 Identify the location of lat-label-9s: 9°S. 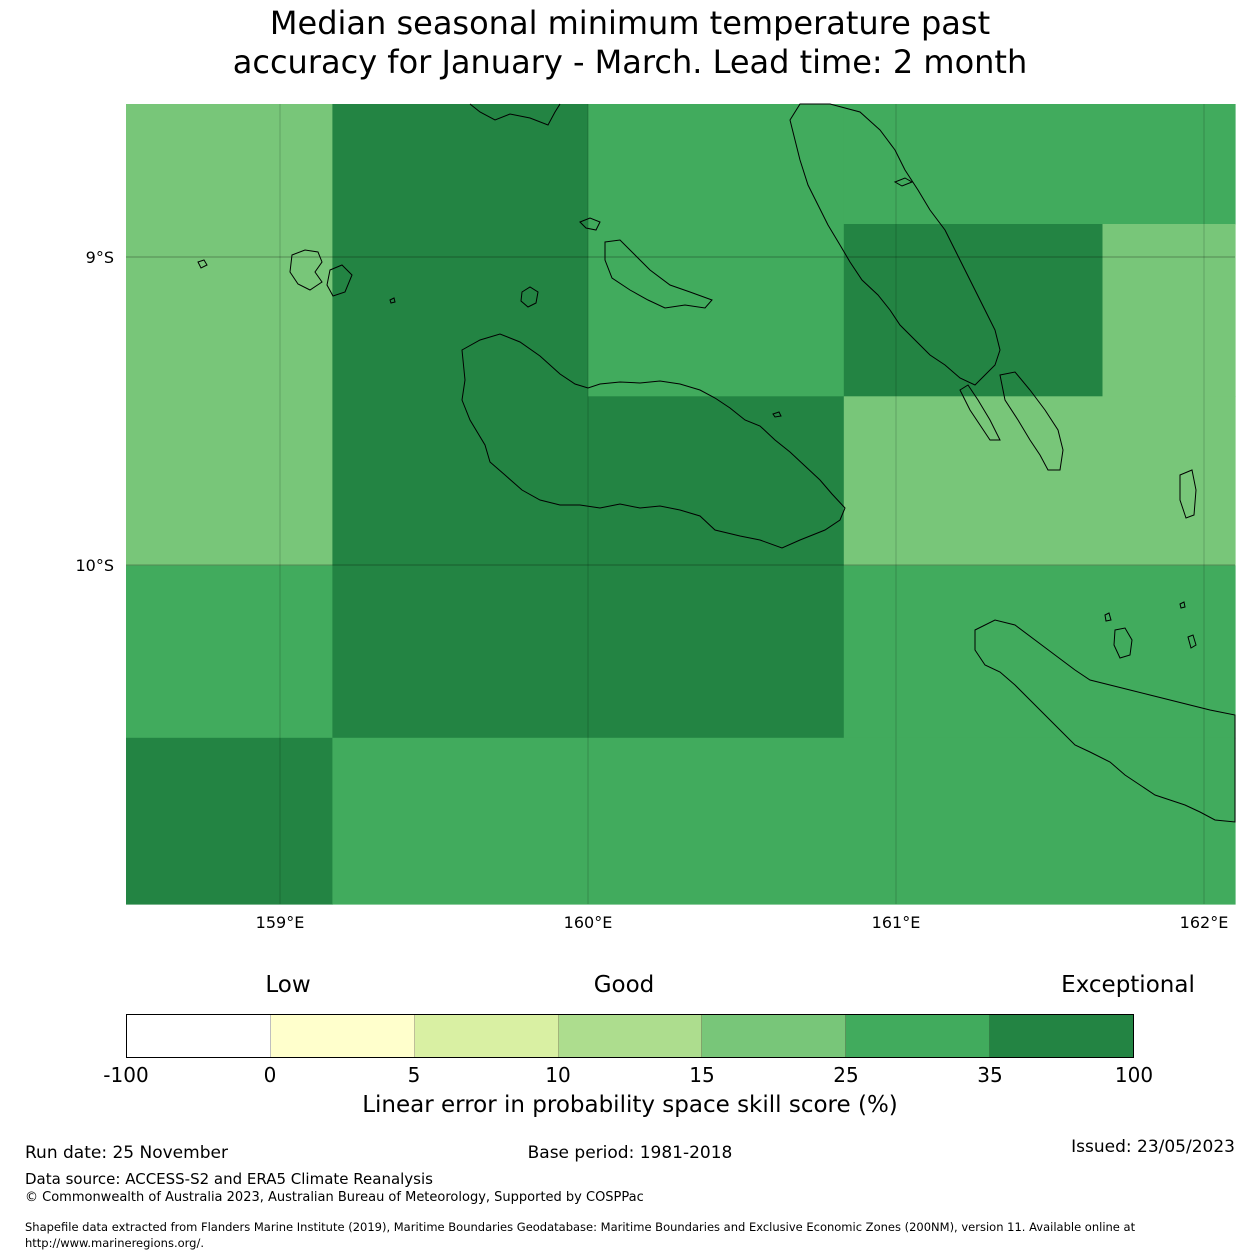
(100, 257).